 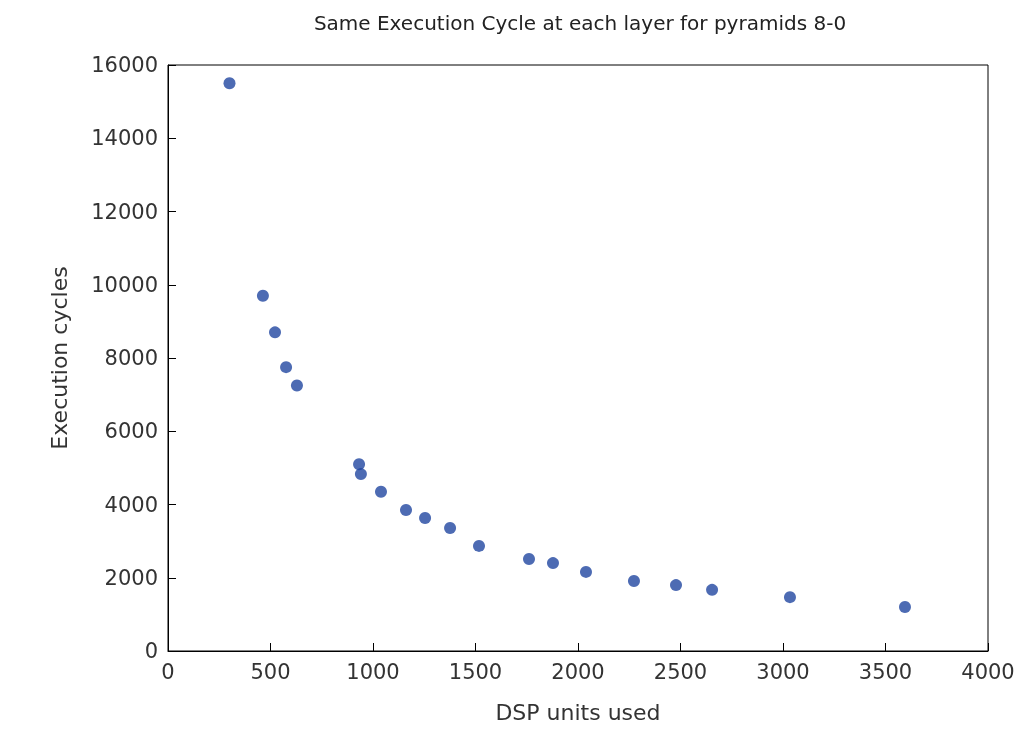 What do you see at coordinates (578, 671) in the screenshot?
I see `x-tick-label: 2000` at bounding box center [578, 671].